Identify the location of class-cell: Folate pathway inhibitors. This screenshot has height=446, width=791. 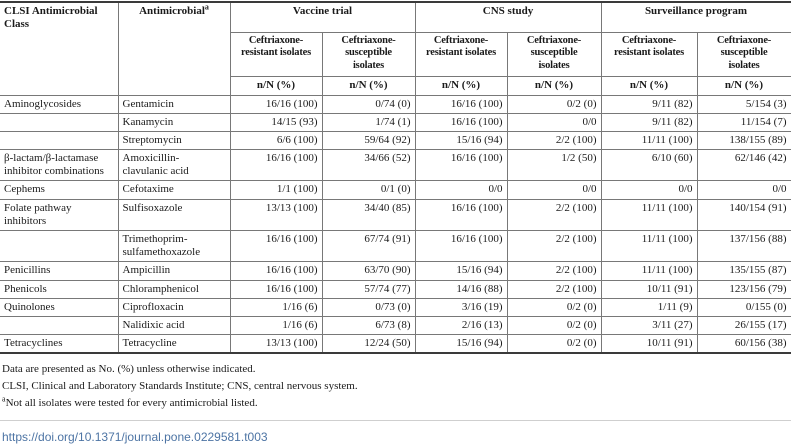
(59, 215).